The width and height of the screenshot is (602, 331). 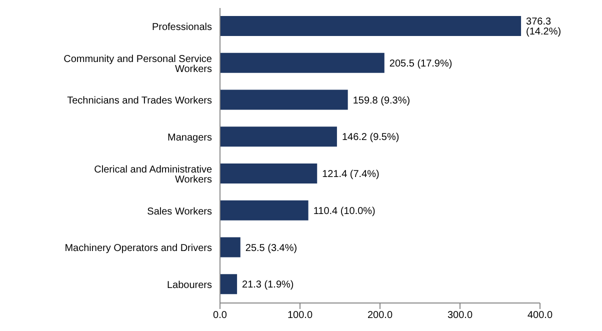 I want to click on data-label: 110.4 (10.0%), so click(x=344, y=211).